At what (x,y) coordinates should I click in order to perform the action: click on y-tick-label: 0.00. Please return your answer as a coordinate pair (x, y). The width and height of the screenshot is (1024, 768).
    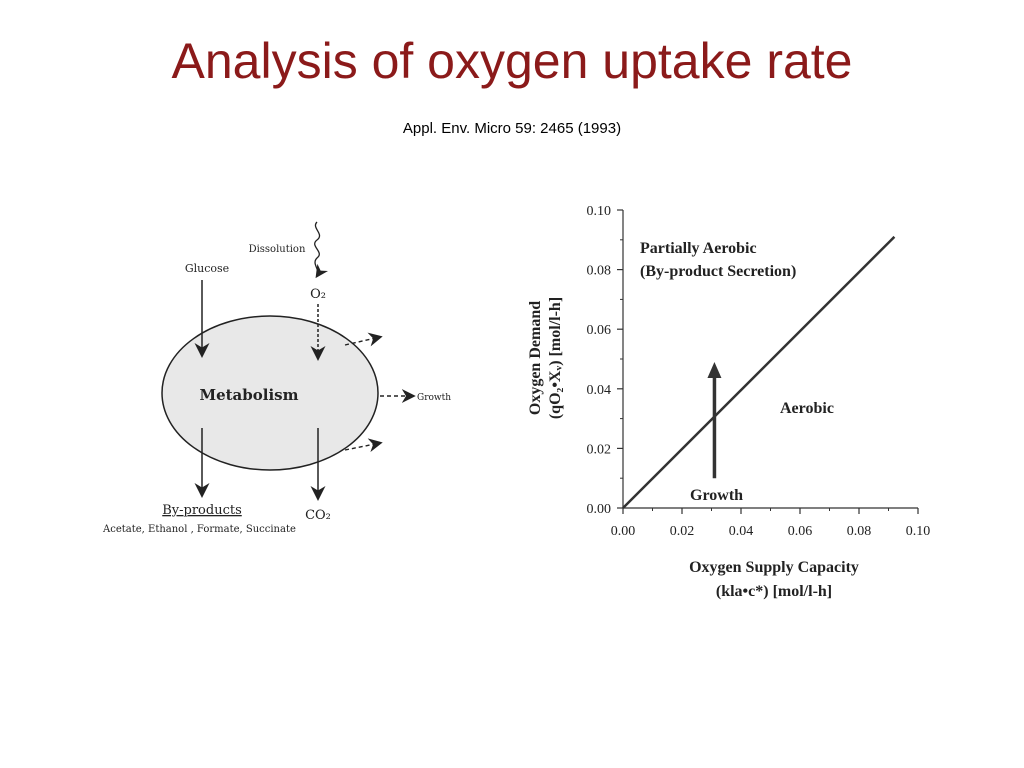
    Looking at the image, I should click on (599, 509).